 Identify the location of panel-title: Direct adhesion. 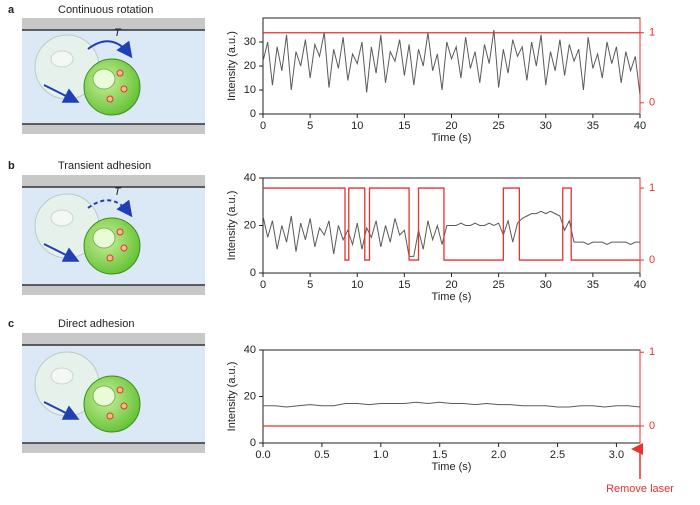
(96, 324).